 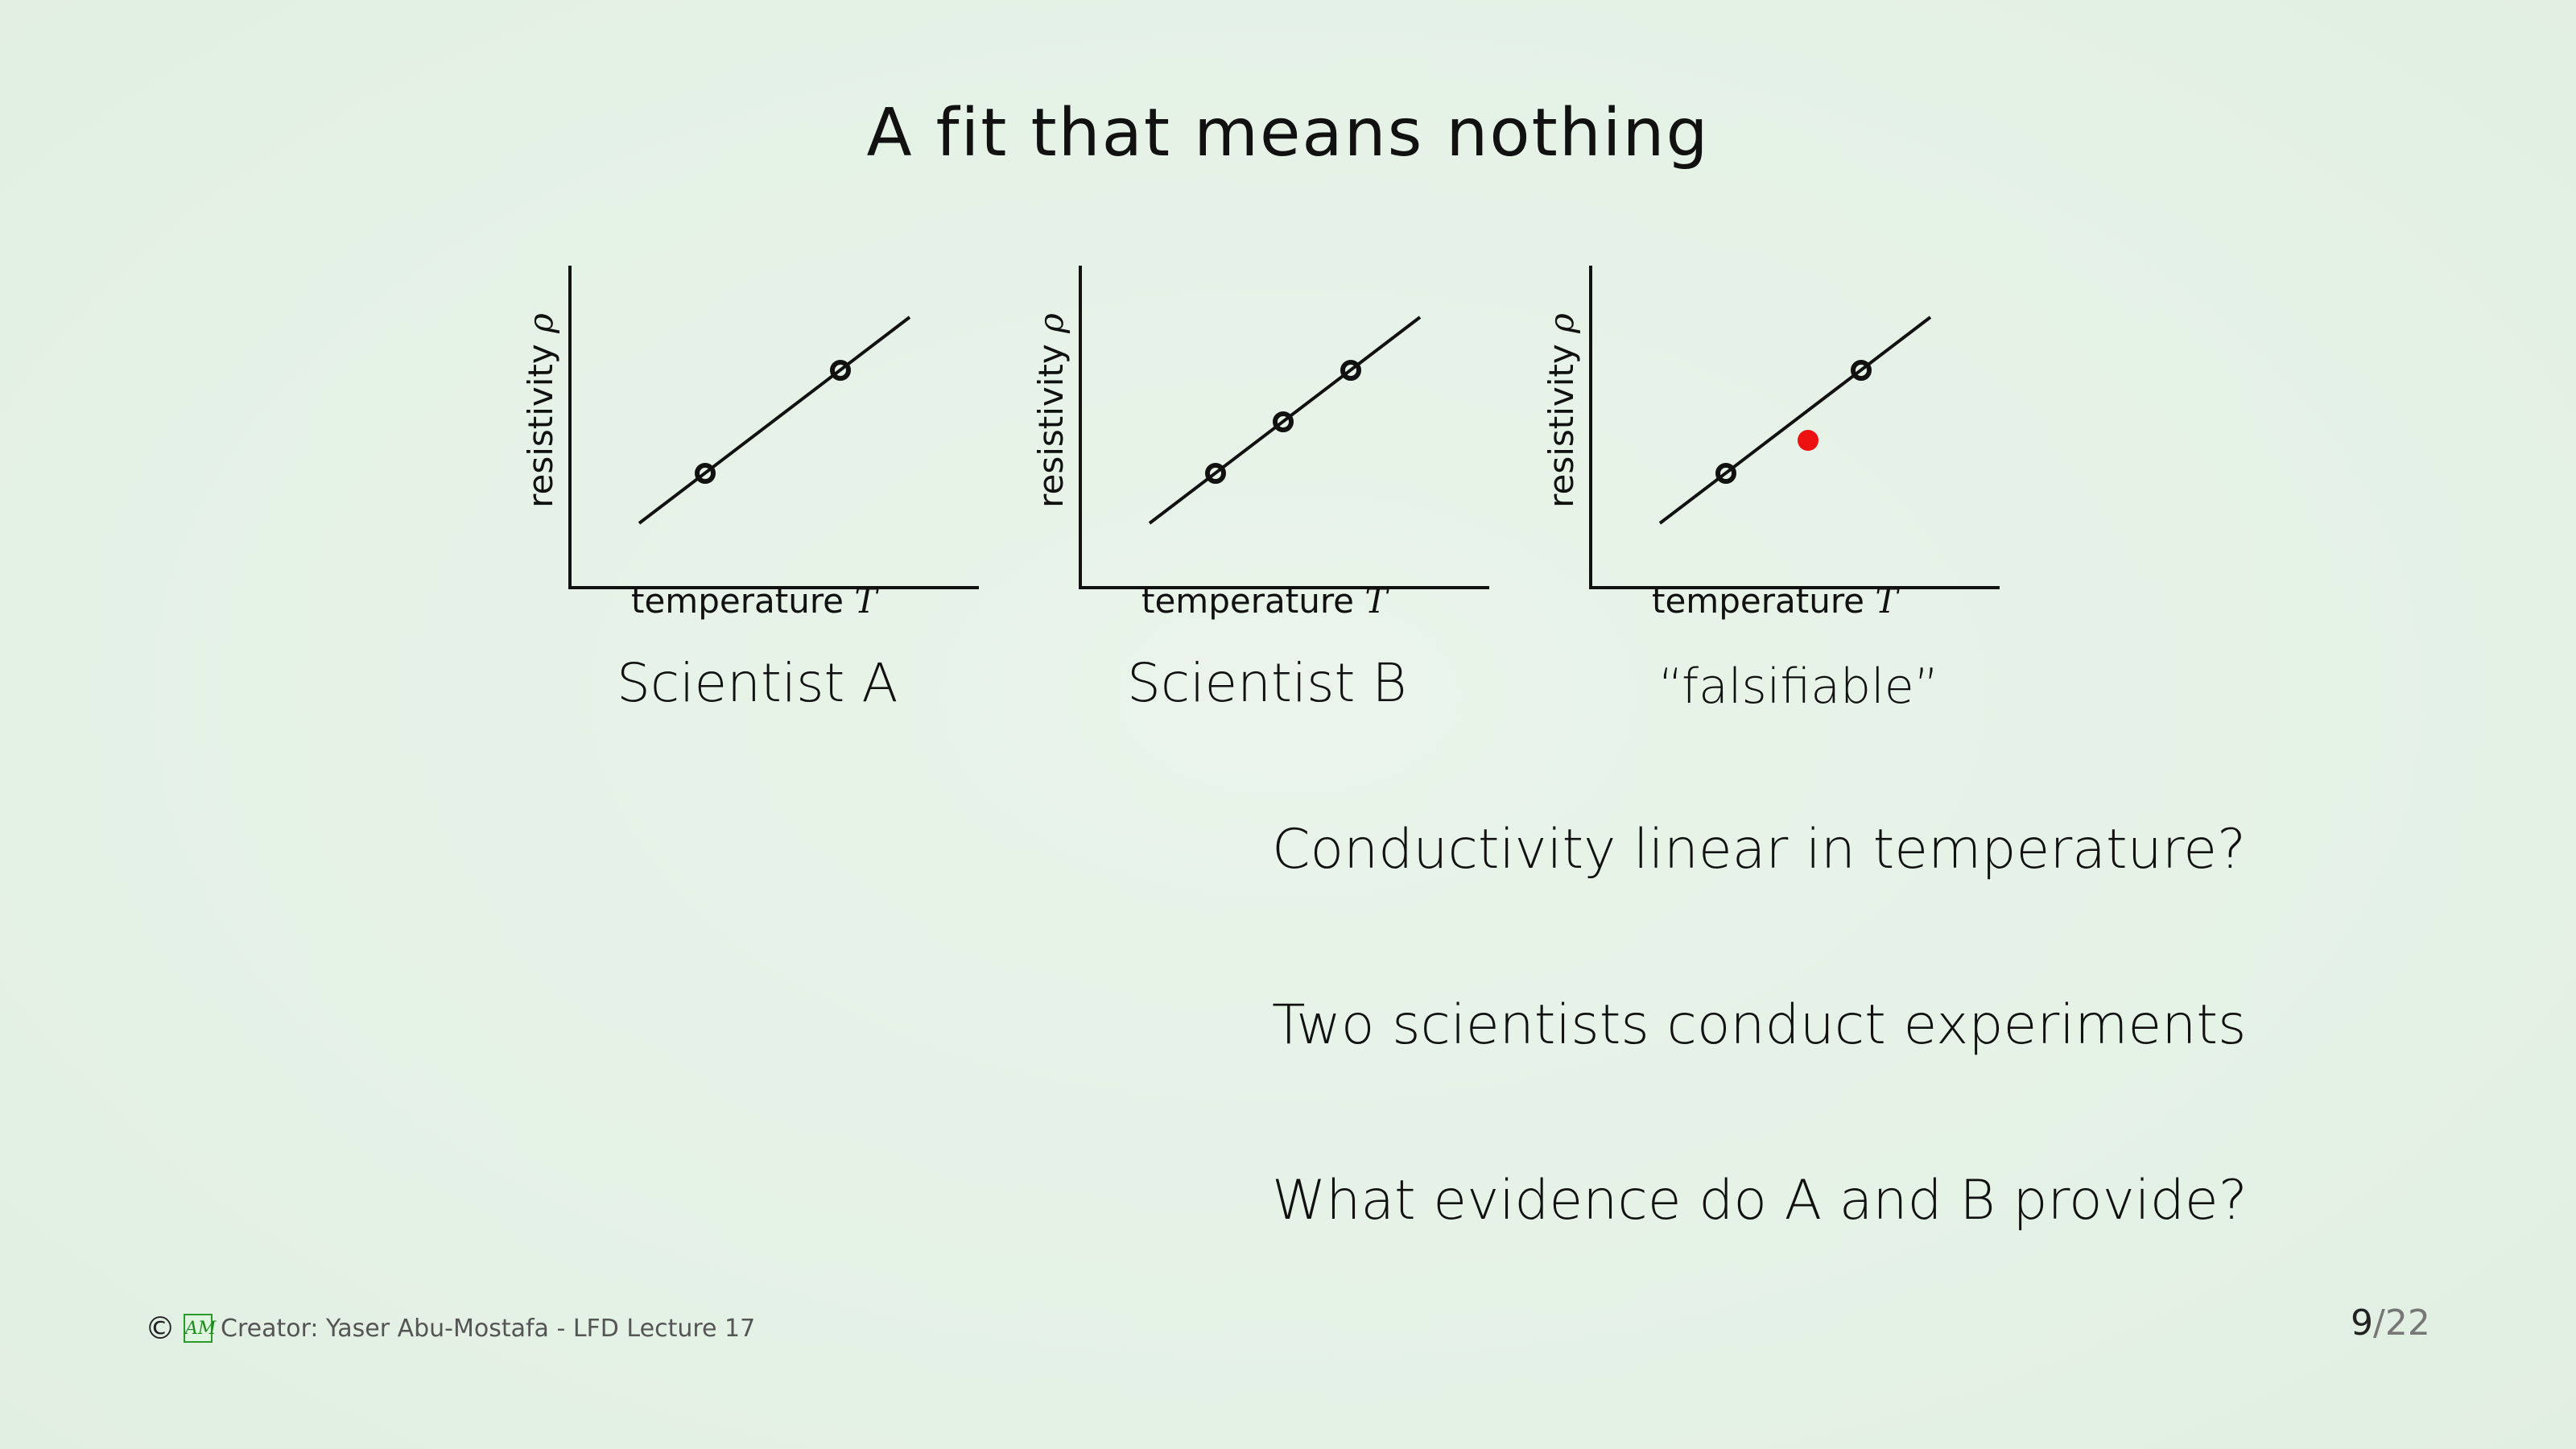 What do you see at coordinates (1759, 1025) in the screenshot?
I see `bullet-two-scientists: Two scientists conduct experiments` at bounding box center [1759, 1025].